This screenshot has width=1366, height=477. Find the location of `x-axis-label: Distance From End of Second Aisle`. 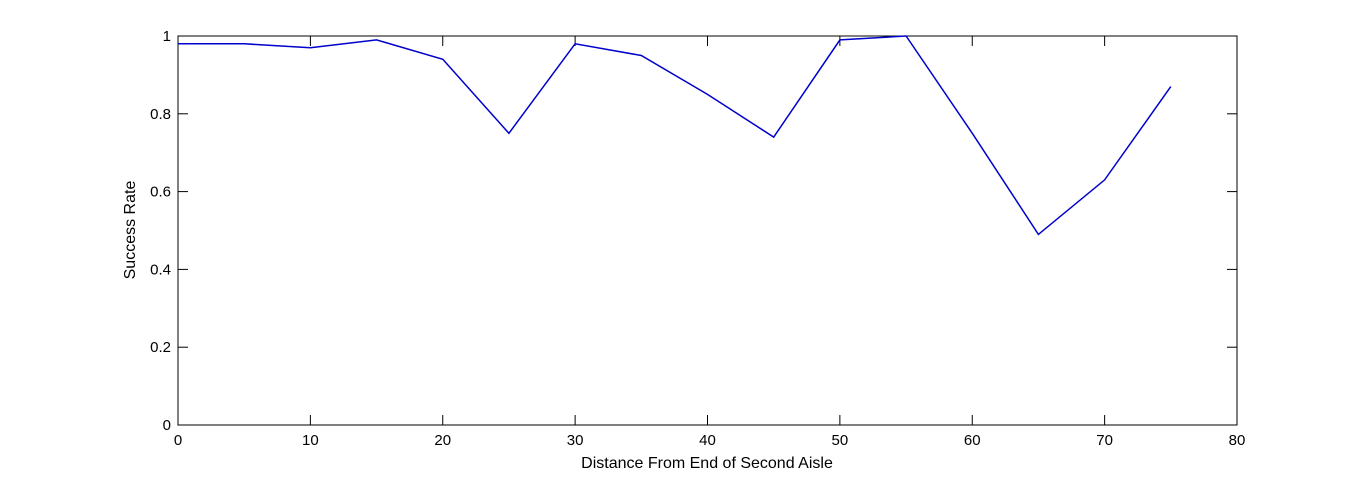

x-axis-label: Distance From End of Second Aisle is located at coordinates (707, 463).